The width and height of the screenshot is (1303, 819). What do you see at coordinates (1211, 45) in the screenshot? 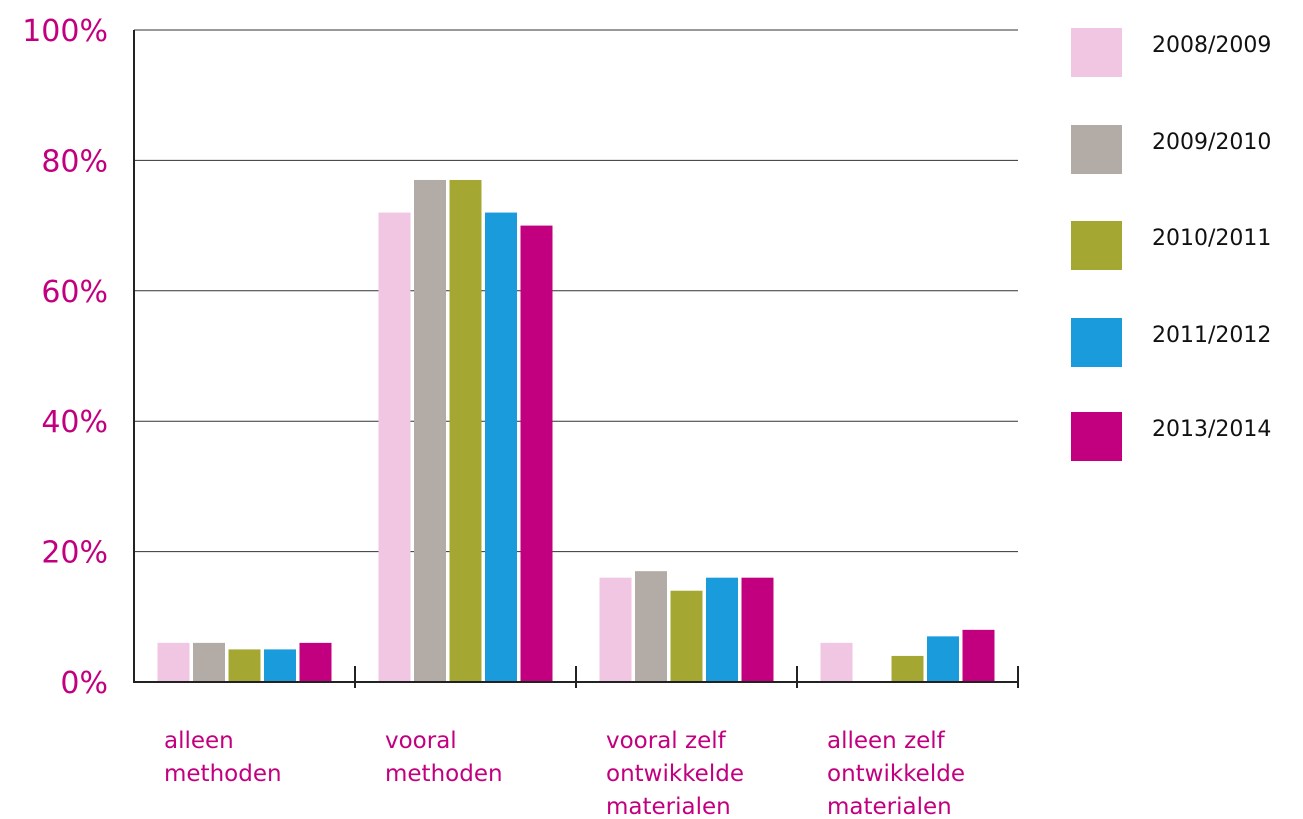
I see `legend-label: 2008/2009` at bounding box center [1211, 45].